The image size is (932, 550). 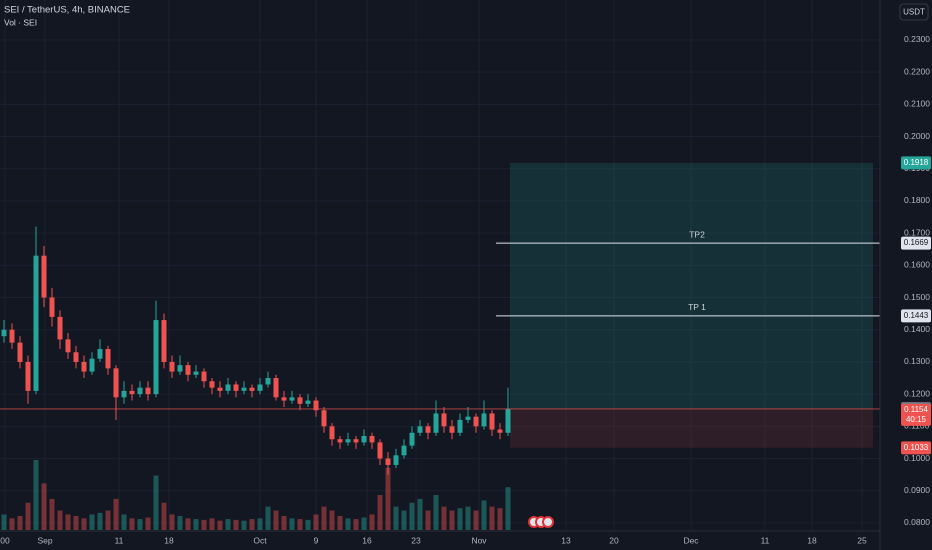 I want to click on y-tick-label: 0.1300, so click(x=917, y=361).